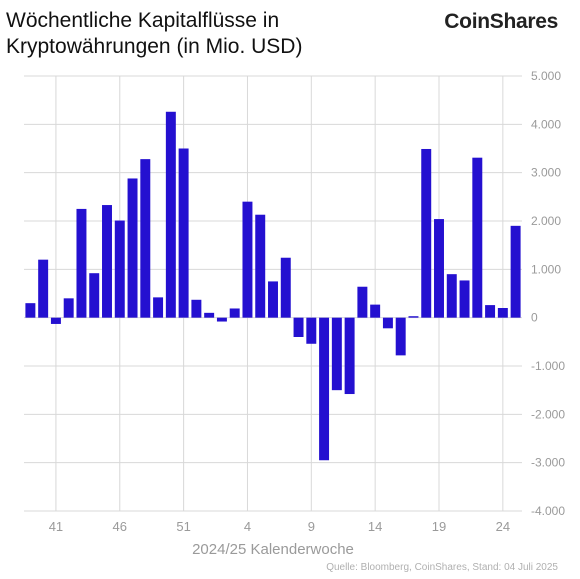  Describe the element at coordinates (546, 124) in the screenshot. I see `y-tick-label: 4.000` at that location.